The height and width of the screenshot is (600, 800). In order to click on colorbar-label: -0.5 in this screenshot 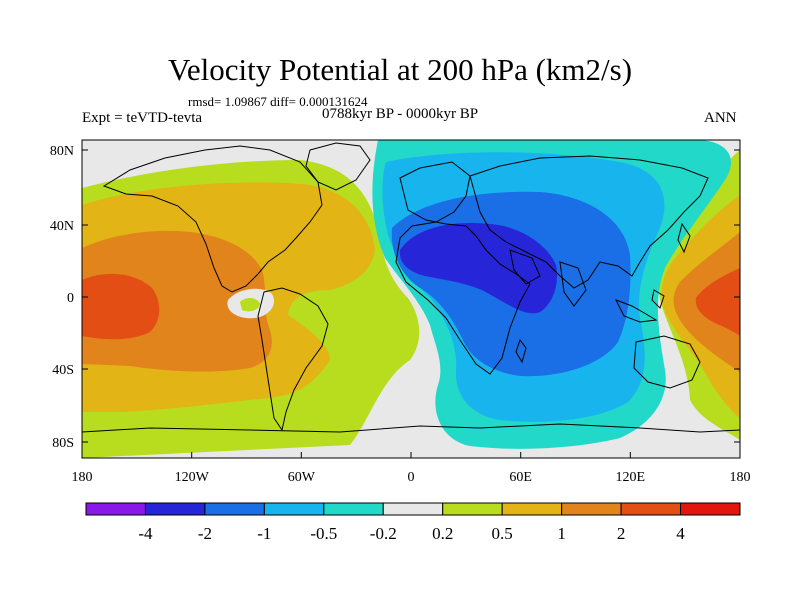, I will do `click(323, 533)`.